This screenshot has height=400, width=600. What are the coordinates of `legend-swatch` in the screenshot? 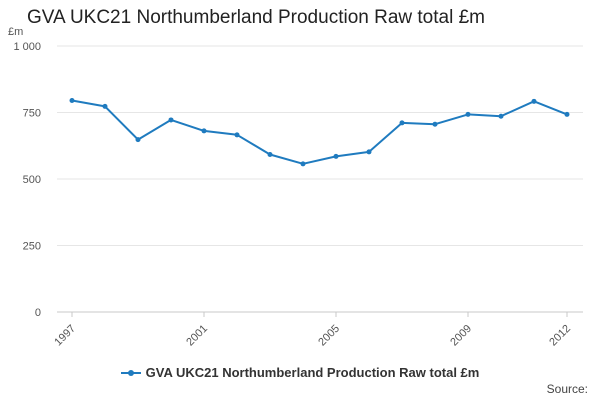 It's located at (130, 373).